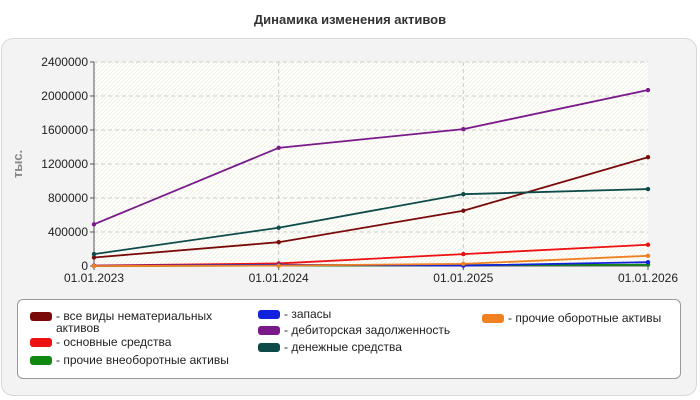 The width and height of the screenshot is (700, 400). I want to click on legend-label: - все виды нематериальных активов, so click(134, 322).